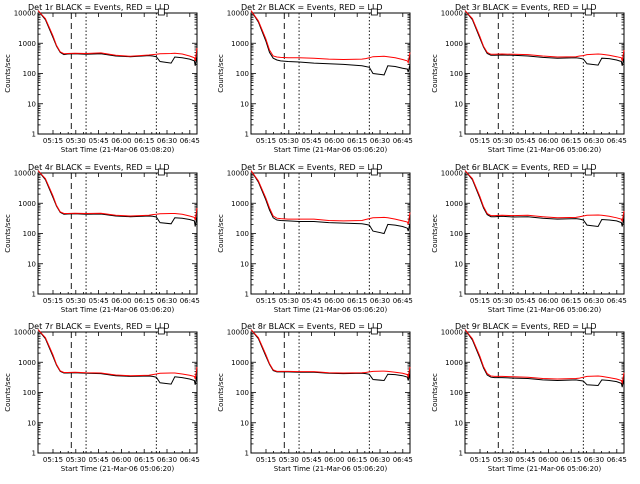  Describe the element at coordinates (312, 326) in the screenshot. I see `panel-title: Det 8r BLACK = Events, RED = LLD` at that location.